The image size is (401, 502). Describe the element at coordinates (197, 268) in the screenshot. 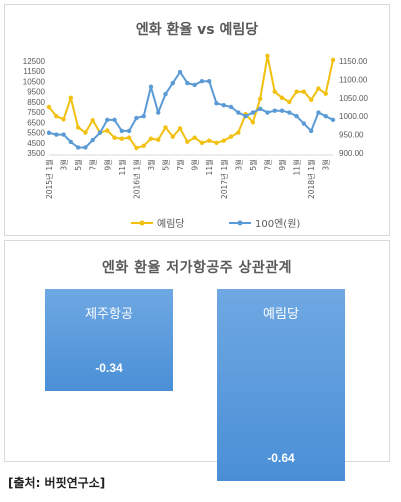

I see `bottom-chart-title: 엔화 환율 저가항공주 상관관계` at that location.